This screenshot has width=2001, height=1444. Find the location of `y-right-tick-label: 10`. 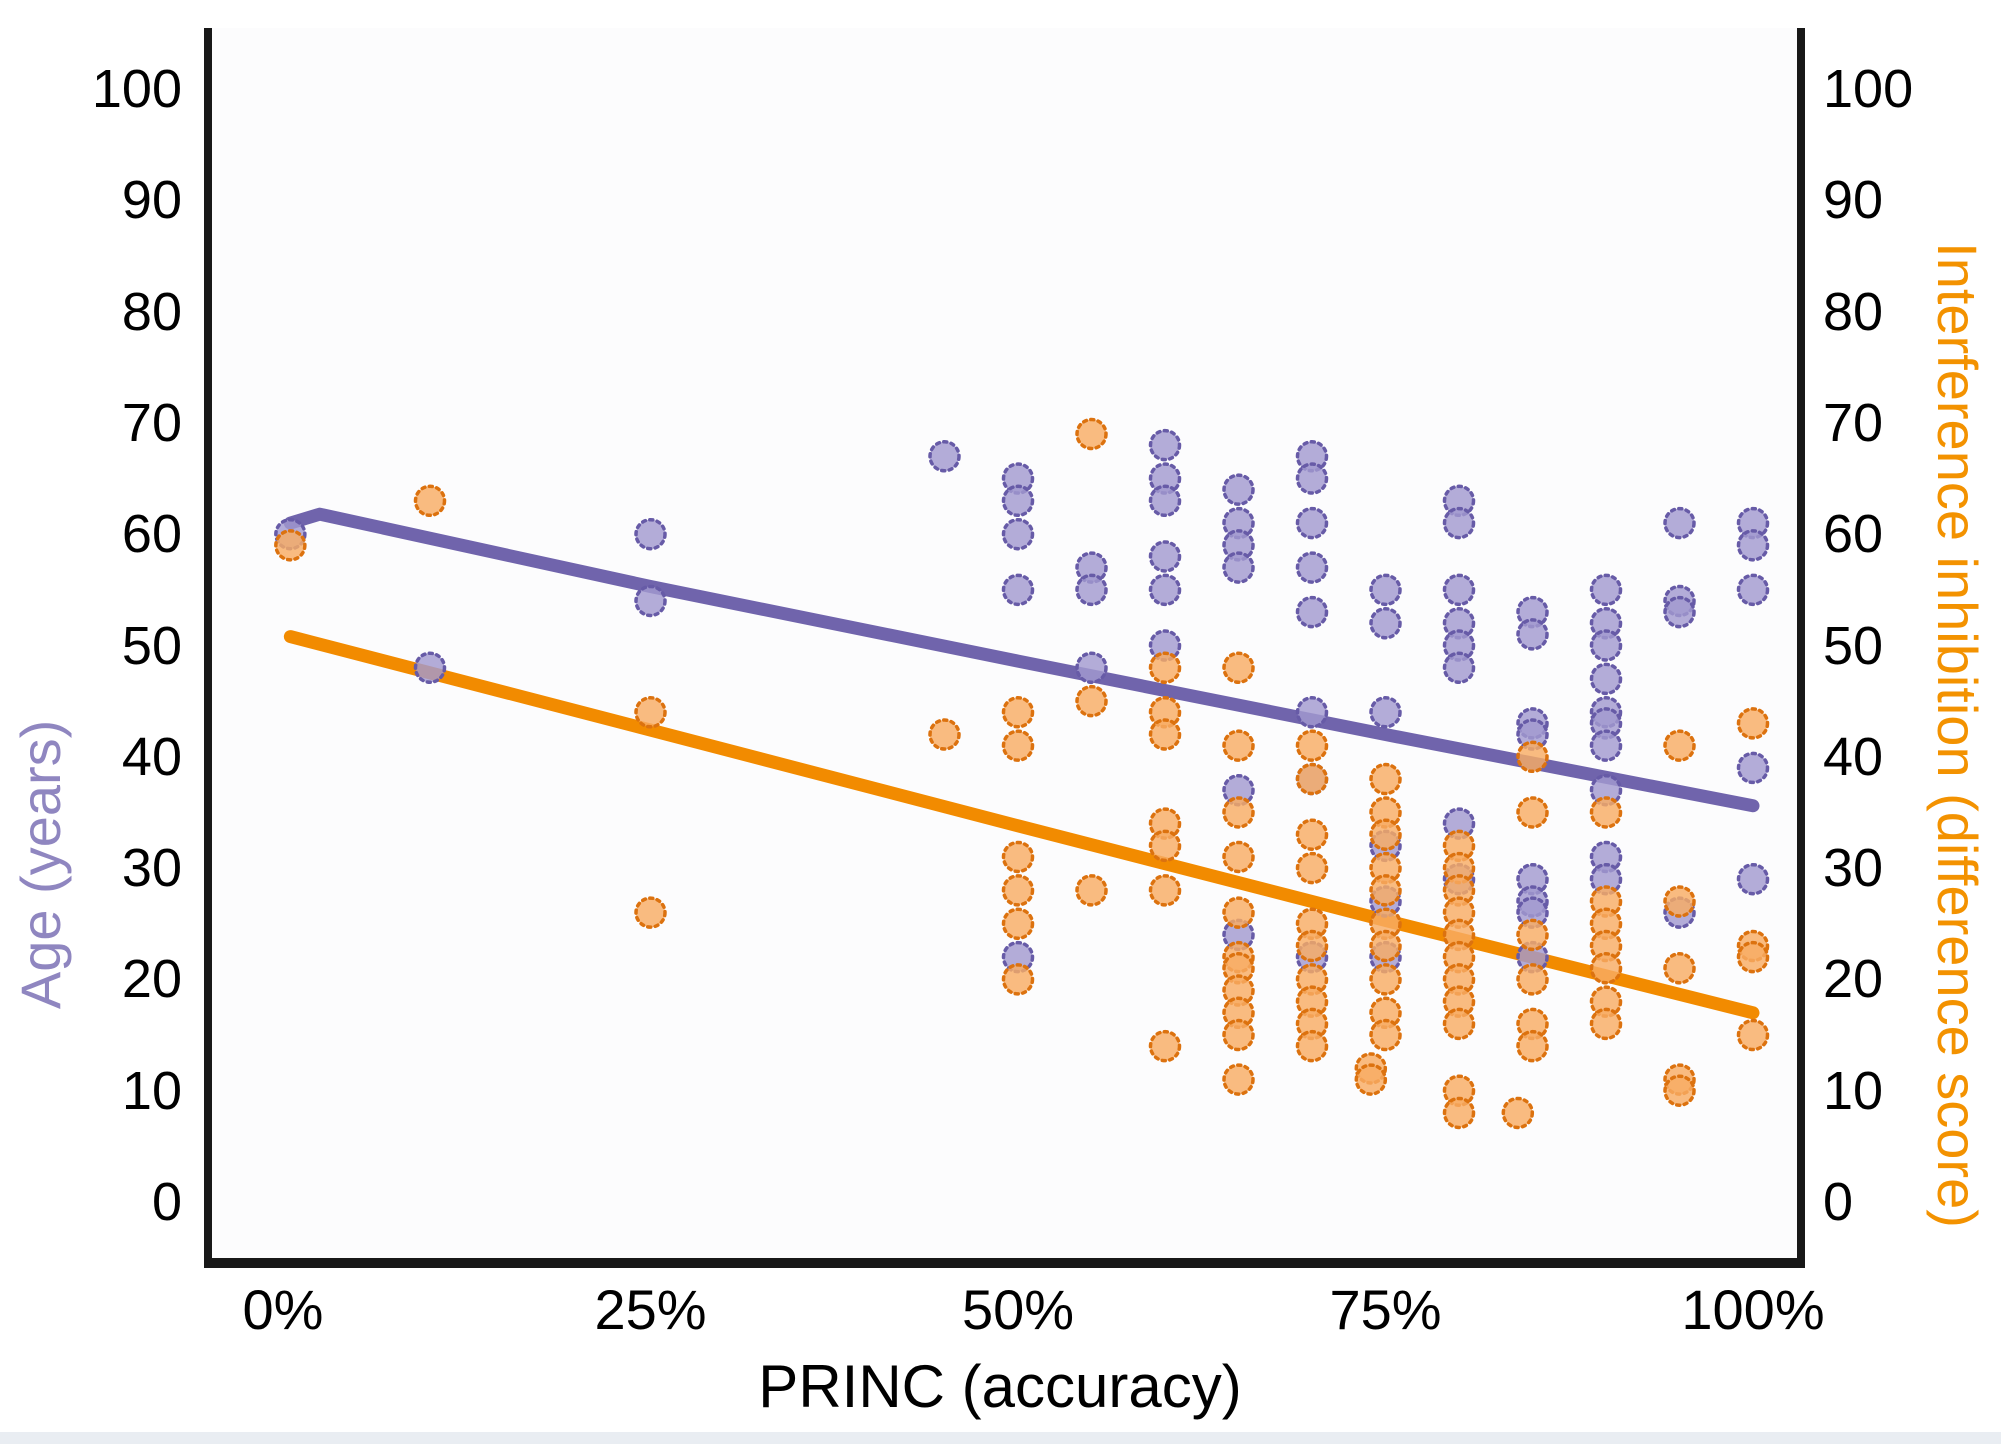

y-right-tick-label: 10 is located at coordinates (1853, 1090).